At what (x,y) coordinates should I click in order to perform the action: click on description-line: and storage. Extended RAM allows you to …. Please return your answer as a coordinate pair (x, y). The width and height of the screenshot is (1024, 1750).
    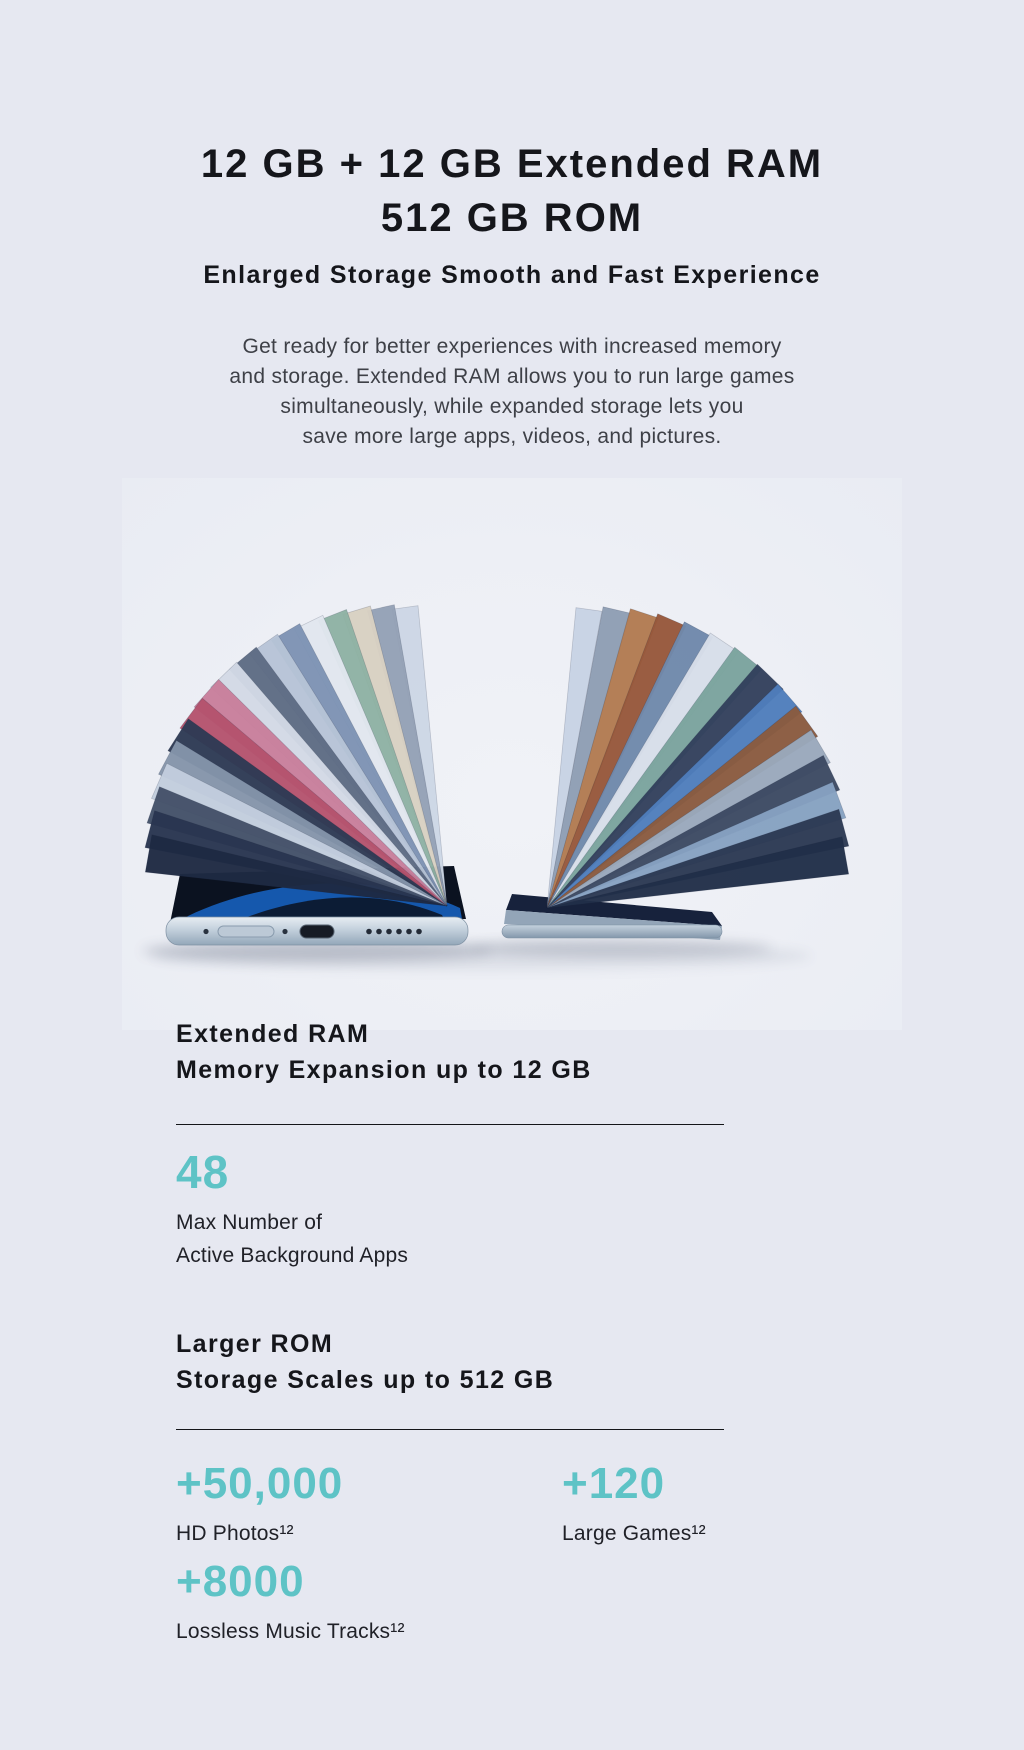
    Looking at the image, I should click on (512, 376).